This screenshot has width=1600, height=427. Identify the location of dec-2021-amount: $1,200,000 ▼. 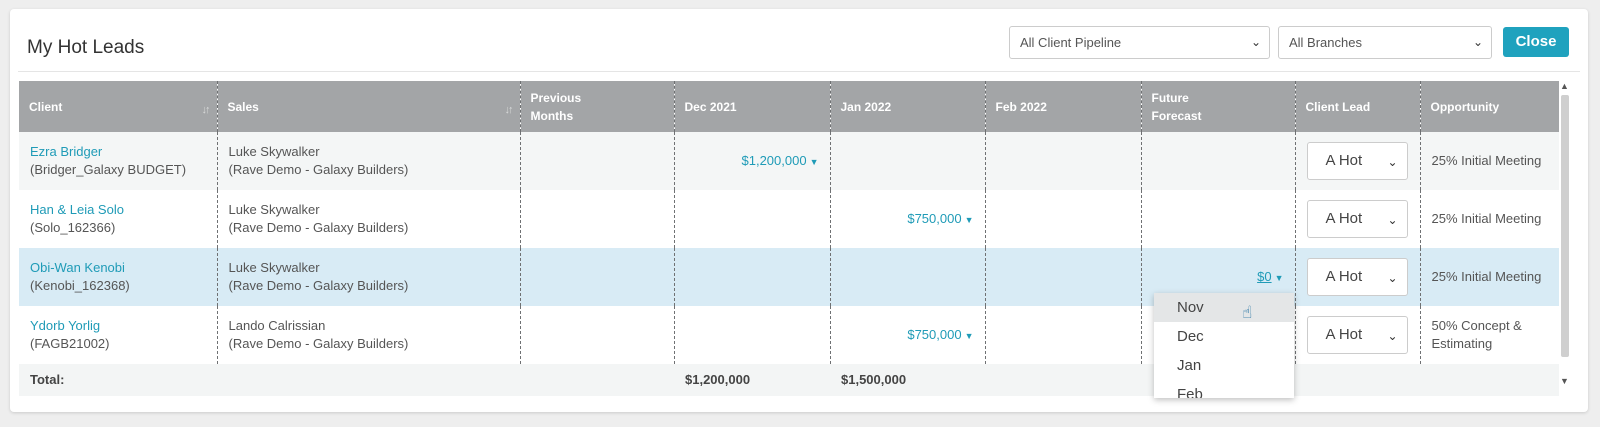
(752, 161).